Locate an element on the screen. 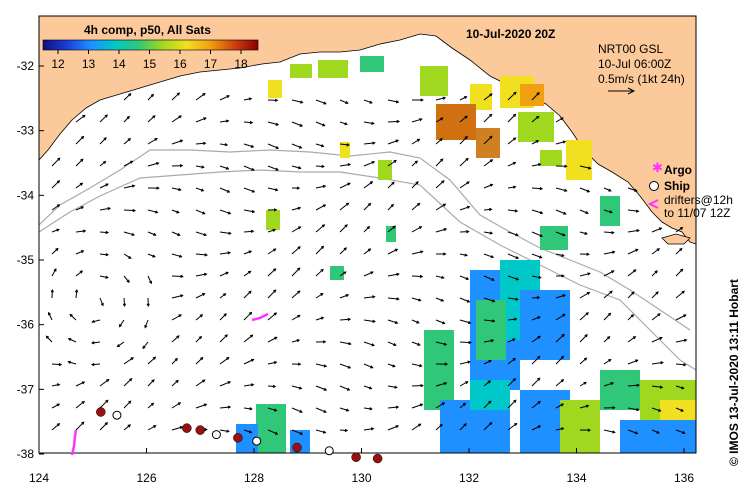 This screenshot has height=496, width=749. lon-tick-label: 128 is located at coordinates (254, 478).